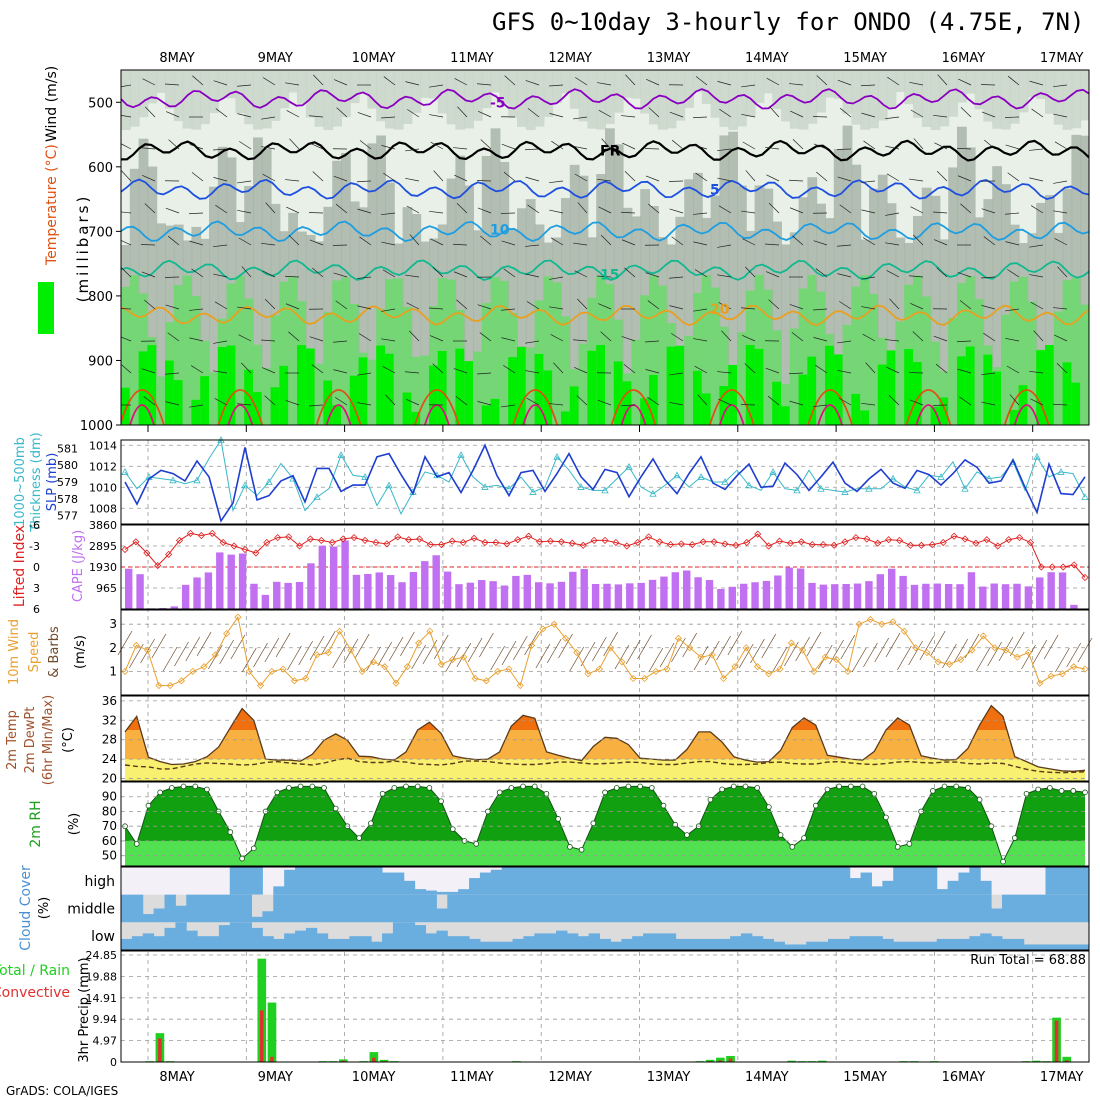 This screenshot has width=1100, height=1100. What do you see at coordinates (374, 1077) in the screenshot?
I see `date-label-bottom: 10MAY` at bounding box center [374, 1077].